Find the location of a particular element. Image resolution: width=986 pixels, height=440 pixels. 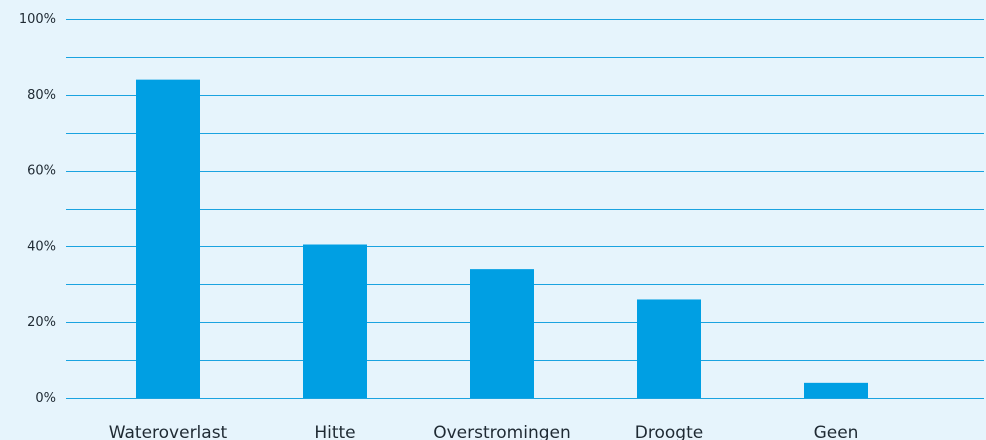

y-tick-label: 60% is located at coordinates (41, 171).